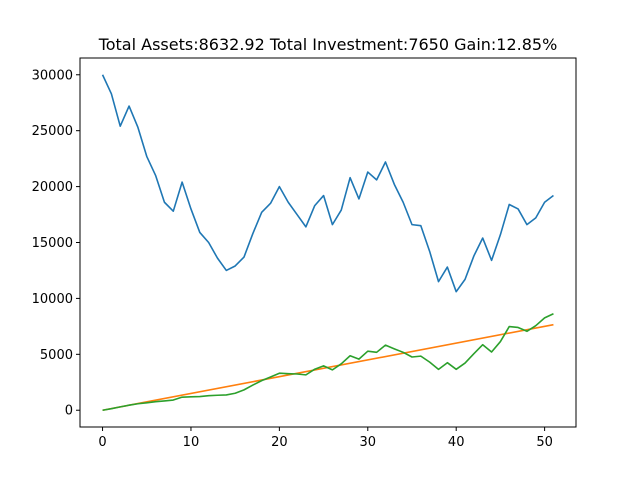 This screenshot has height=480, width=640. What do you see at coordinates (279, 442) in the screenshot?
I see `x-tick-label: 20` at bounding box center [279, 442].